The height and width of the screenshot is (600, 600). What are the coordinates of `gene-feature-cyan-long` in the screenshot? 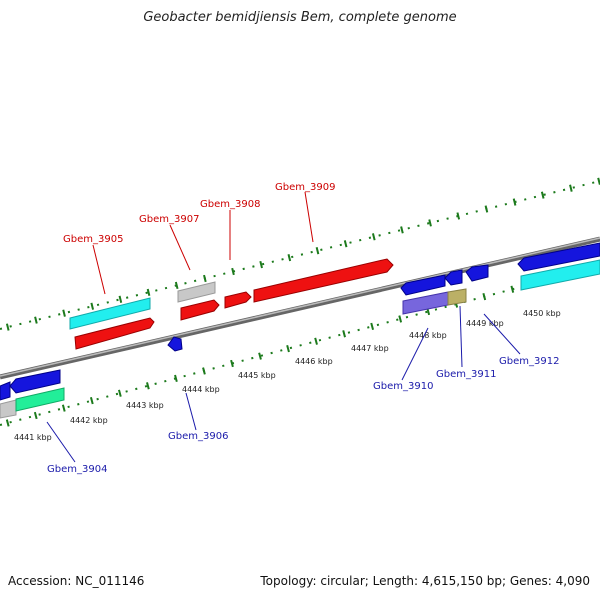 It's located at (560, 275).